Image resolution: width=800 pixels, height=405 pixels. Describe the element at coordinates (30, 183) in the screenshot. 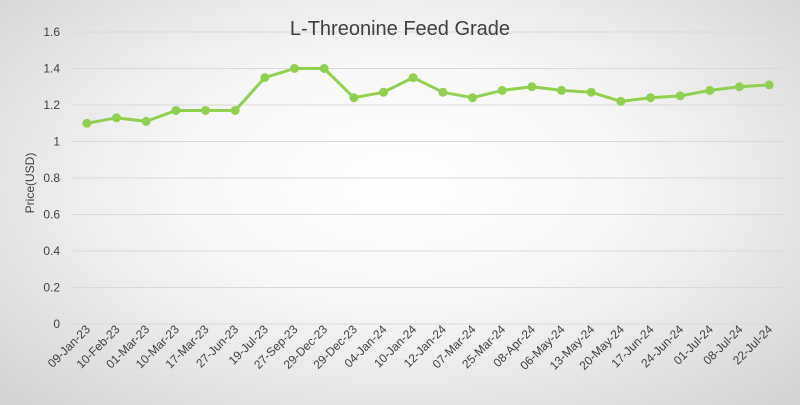

I see `y-axis-label: Price(USD)` at that location.